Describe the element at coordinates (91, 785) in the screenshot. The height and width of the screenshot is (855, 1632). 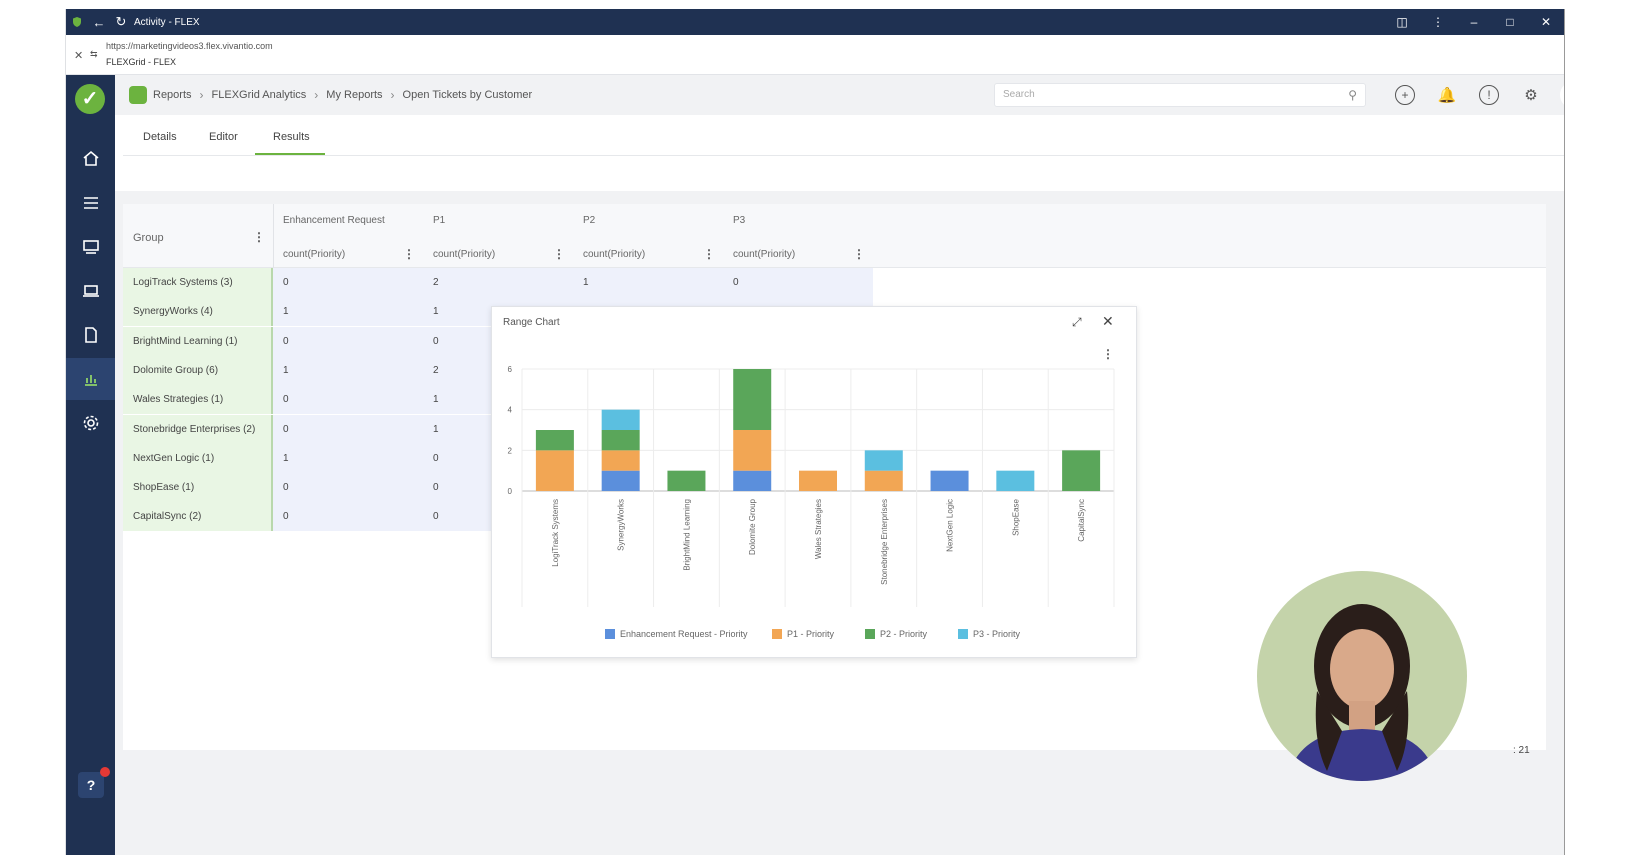
I see `help-button: ?` at that location.